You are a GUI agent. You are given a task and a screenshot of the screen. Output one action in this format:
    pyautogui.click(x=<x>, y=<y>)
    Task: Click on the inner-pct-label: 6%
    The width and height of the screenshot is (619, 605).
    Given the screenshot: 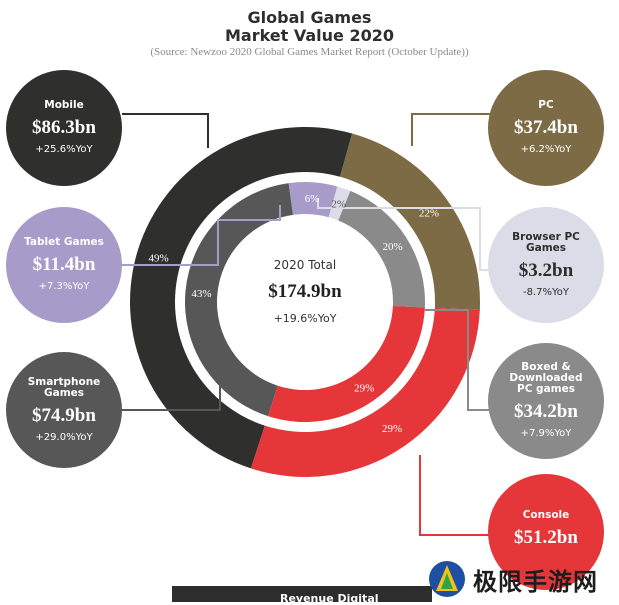 What is the action you would take?
    pyautogui.click(x=312, y=199)
    